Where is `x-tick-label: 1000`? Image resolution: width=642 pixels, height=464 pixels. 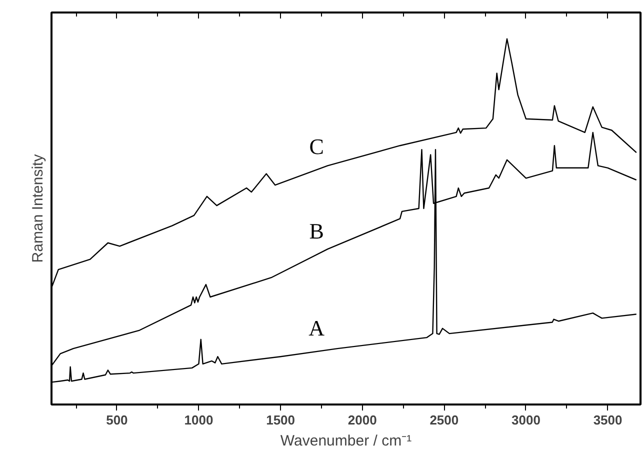 x-tick-label: 1000 is located at coordinates (199, 420).